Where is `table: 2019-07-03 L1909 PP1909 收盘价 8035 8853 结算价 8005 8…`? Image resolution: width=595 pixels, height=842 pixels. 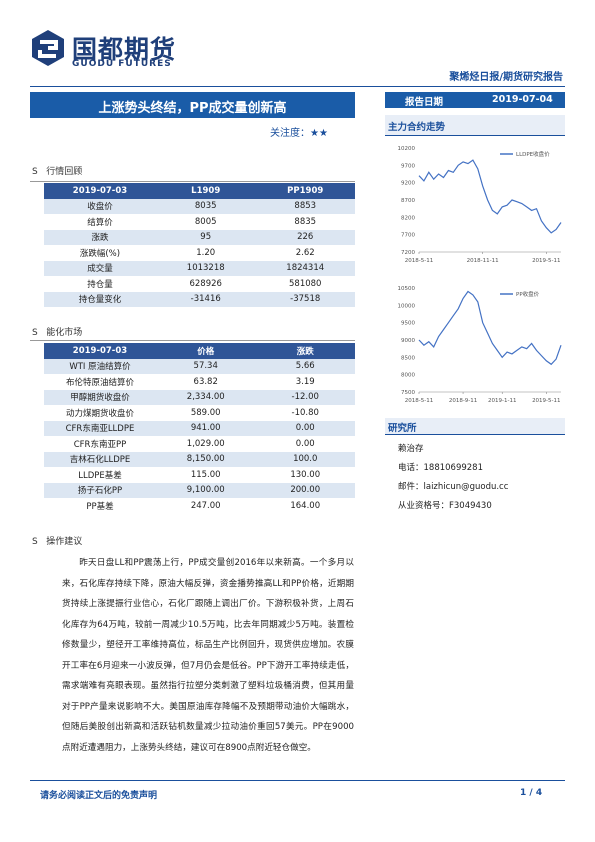 table: 2019-07-03 L1909 PP1909 收盘价 8035 8853 结算价 8005 8… is located at coordinates (199, 245).